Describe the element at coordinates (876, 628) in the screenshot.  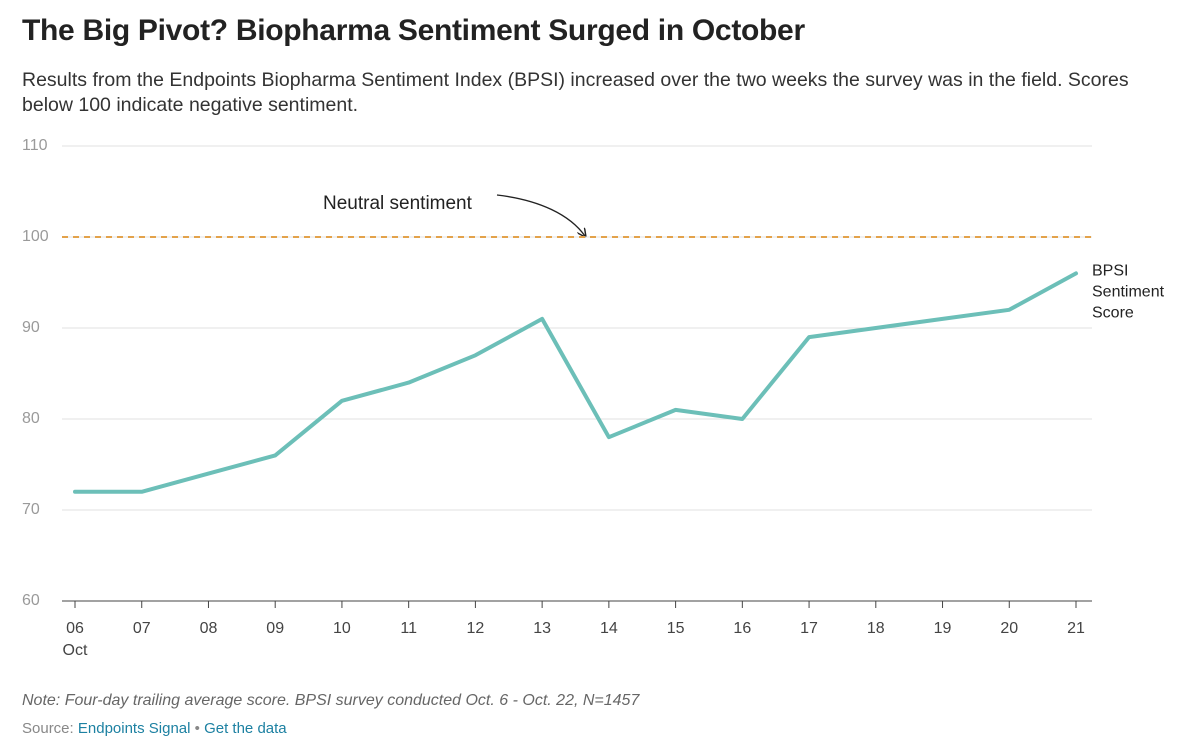
I see `x-tick-label: 18` at that location.